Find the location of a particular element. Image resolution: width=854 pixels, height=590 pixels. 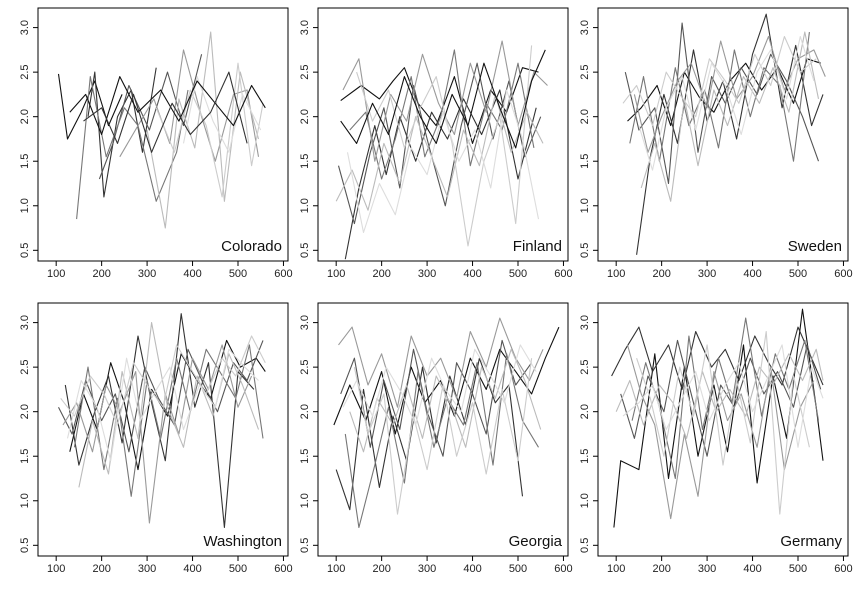

panel-title: Washington is located at coordinates (242, 541).